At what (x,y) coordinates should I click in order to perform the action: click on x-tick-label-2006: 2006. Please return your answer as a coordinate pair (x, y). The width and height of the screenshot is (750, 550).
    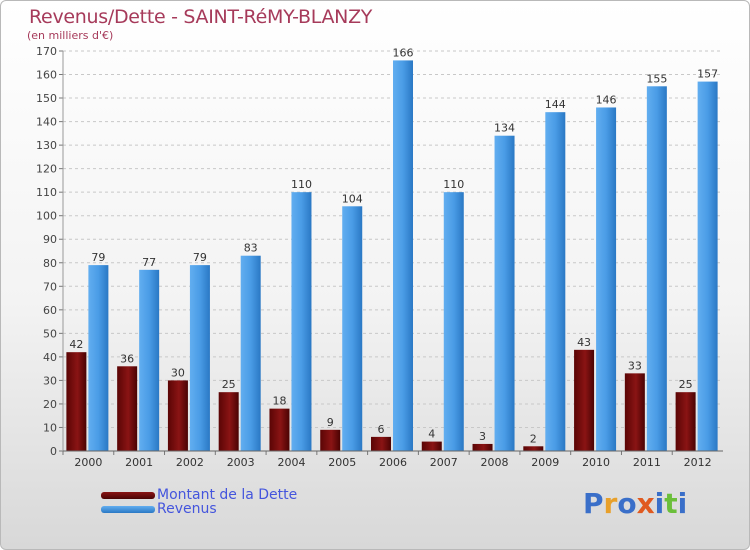
    Looking at the image, I should click on (393, 462).